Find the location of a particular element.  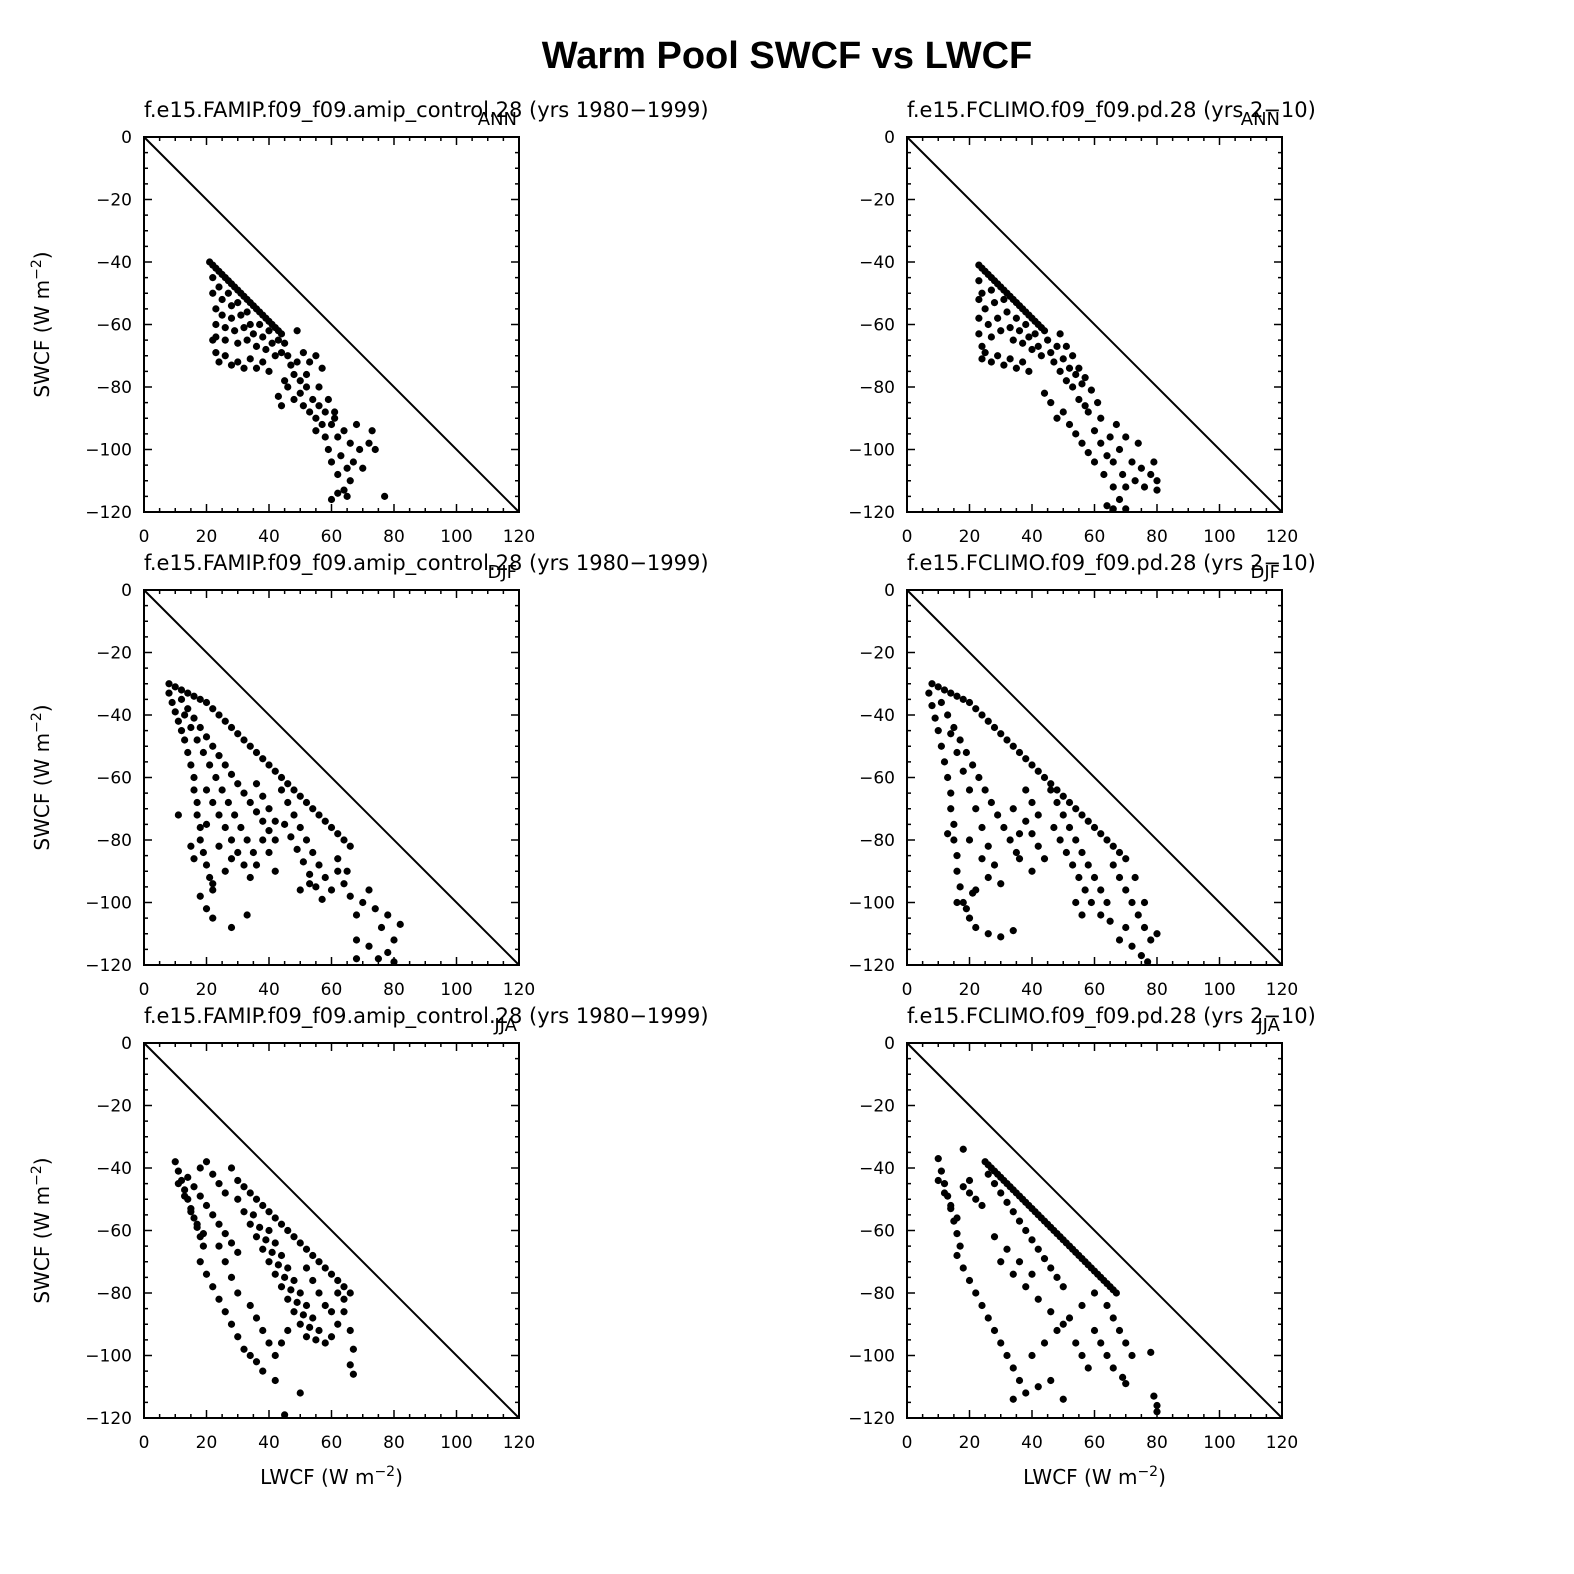

x-tick-label: 60 is located at coordinates (1095, 990).